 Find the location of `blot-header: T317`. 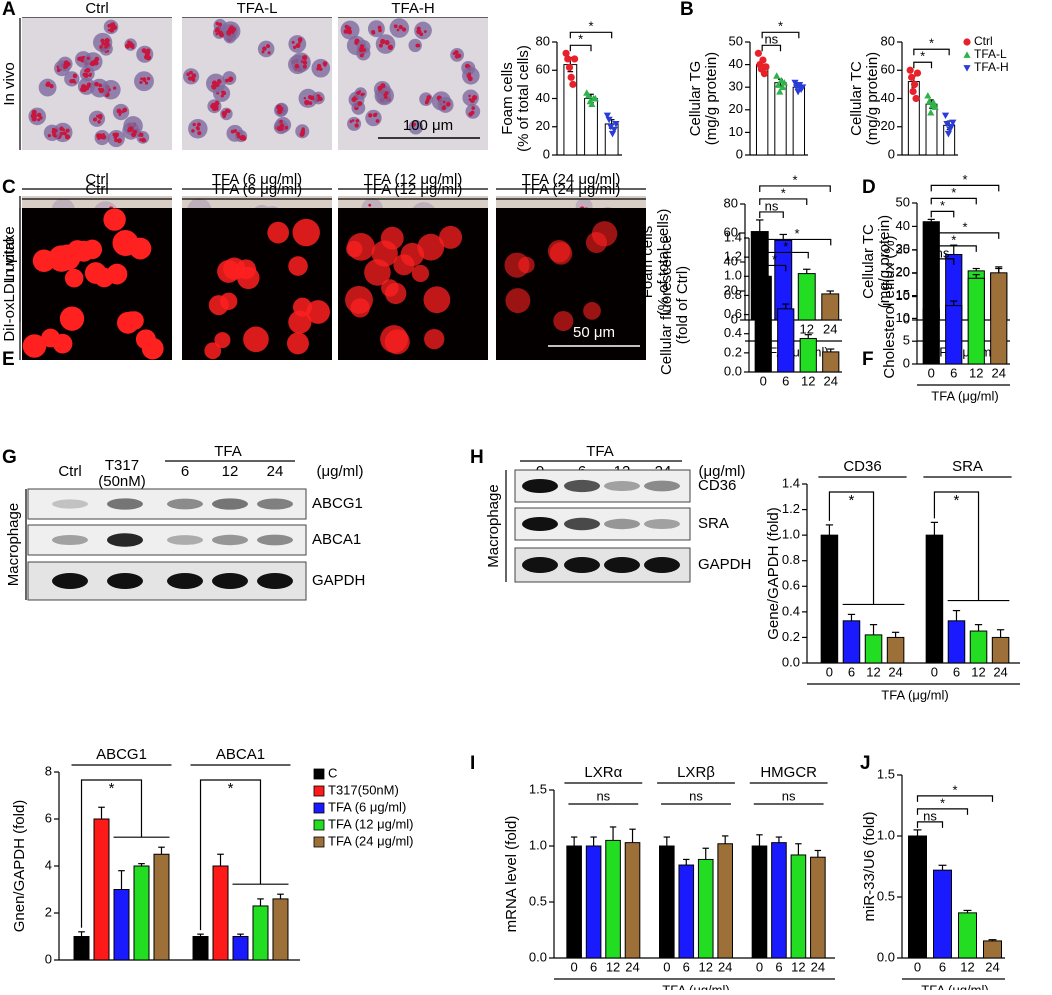

blot-header: T317 is located at coordinates (122, 465).